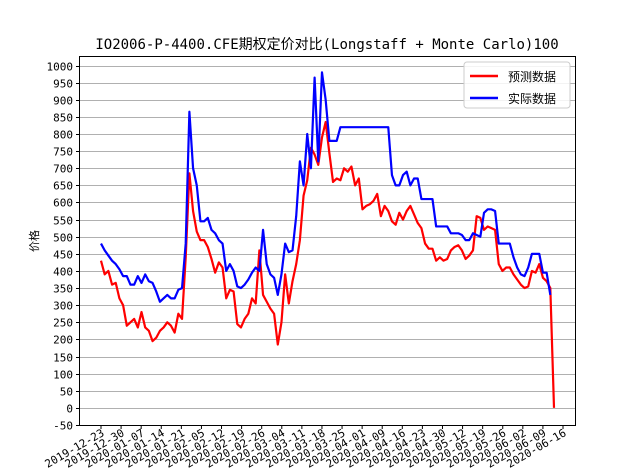 The height and width of the screenshot is (476, 640). Describe the element at coordinates (63, 101) in the screenshot. I see `y-tick-label: 900` at that location.